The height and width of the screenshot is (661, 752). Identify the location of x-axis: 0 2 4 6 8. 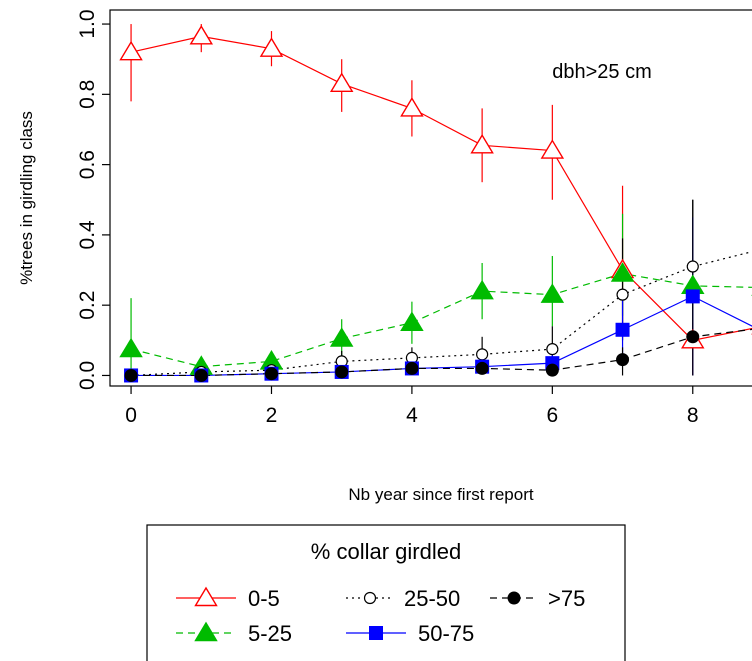
(411, 406).